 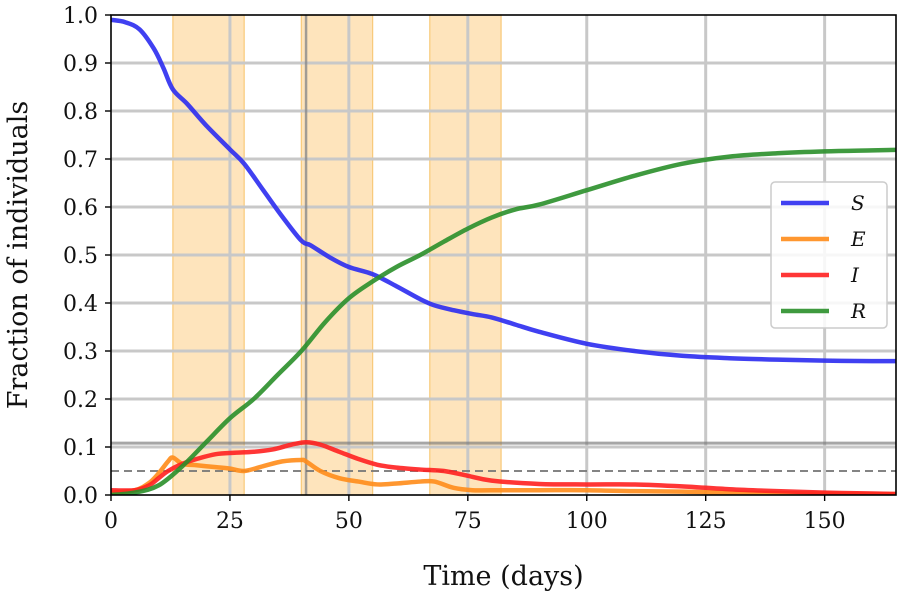 What do you see at coordinates (80, 448) in the screenshot?
I see `y-tick-label-1: 0.1` at bounding box center [80, 448].